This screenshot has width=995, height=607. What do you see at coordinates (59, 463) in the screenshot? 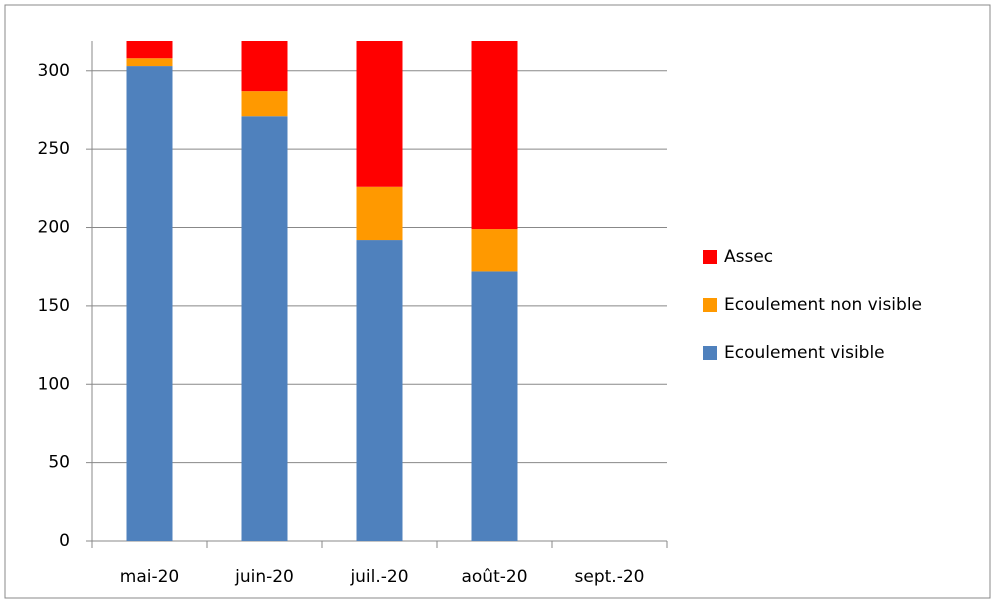
I see `y-tick-label: 50` at bounding box center [59, 463].